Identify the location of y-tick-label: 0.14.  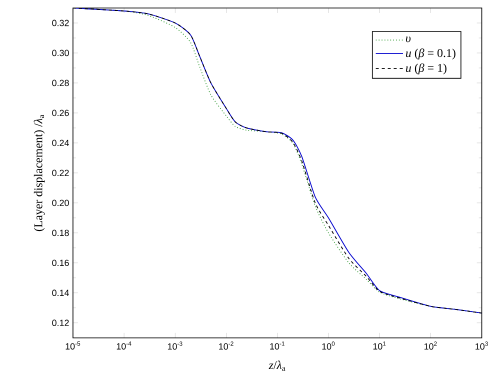
(60, 293).